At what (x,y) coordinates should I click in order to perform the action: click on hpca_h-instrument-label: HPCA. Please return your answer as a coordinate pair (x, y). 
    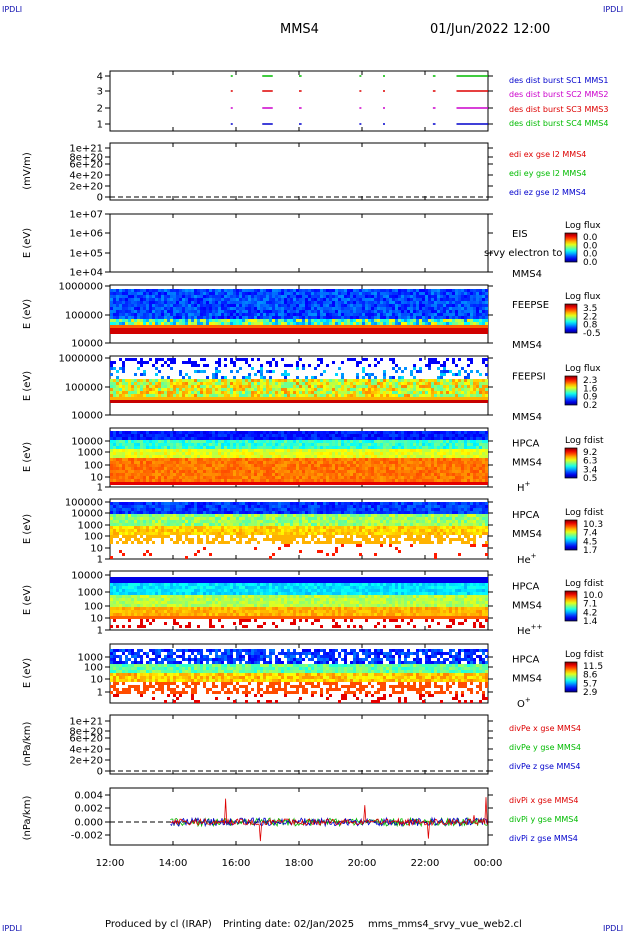
    Looking at the image, I should click on (526, 444).